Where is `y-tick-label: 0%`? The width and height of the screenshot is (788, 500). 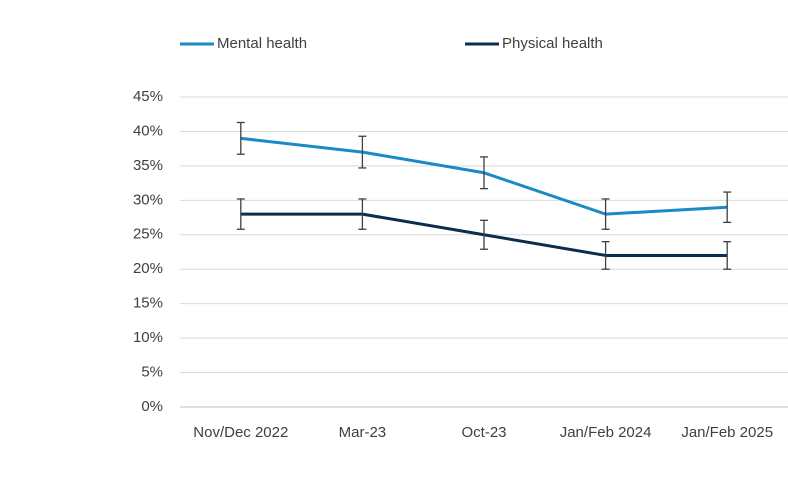 y-tick-label: 0% is located at coordinates (152, 406).